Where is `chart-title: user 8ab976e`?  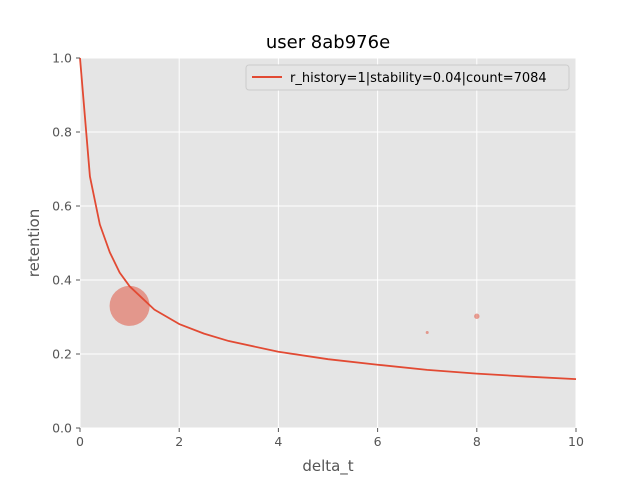 chart-title: user 8ab976e is located at coordinates (328, 42).